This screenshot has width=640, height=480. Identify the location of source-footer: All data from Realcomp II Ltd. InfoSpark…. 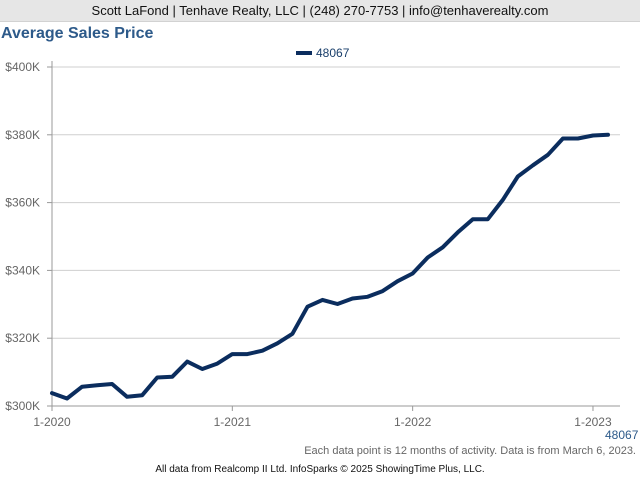
(320, 469).